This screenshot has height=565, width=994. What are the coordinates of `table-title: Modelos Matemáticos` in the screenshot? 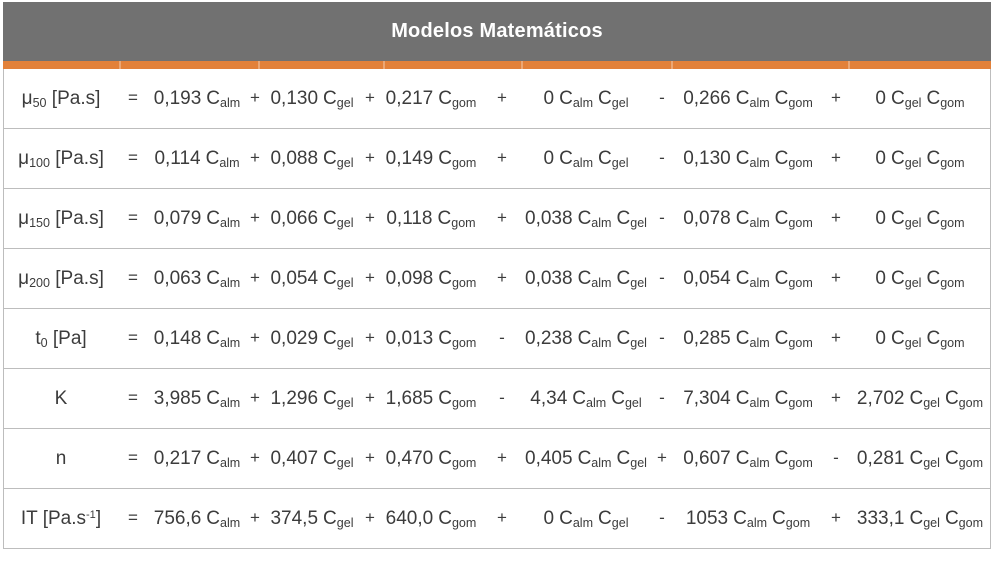 It's located at (497, 31).